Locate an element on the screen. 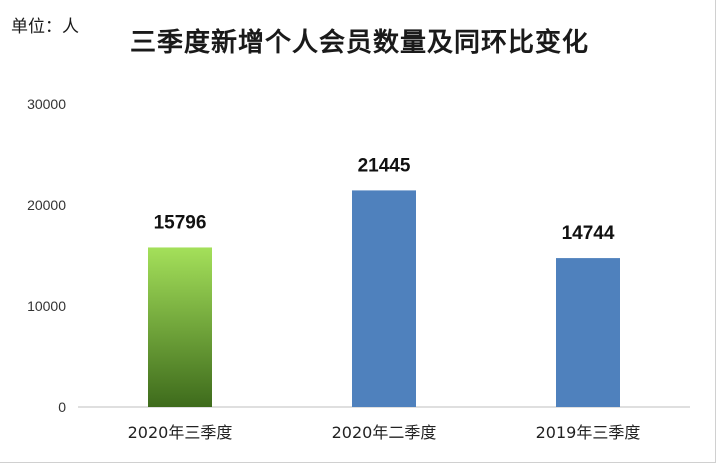 The image size is (716, 463). data-label: 14744 is located at coordinates (588, 233).